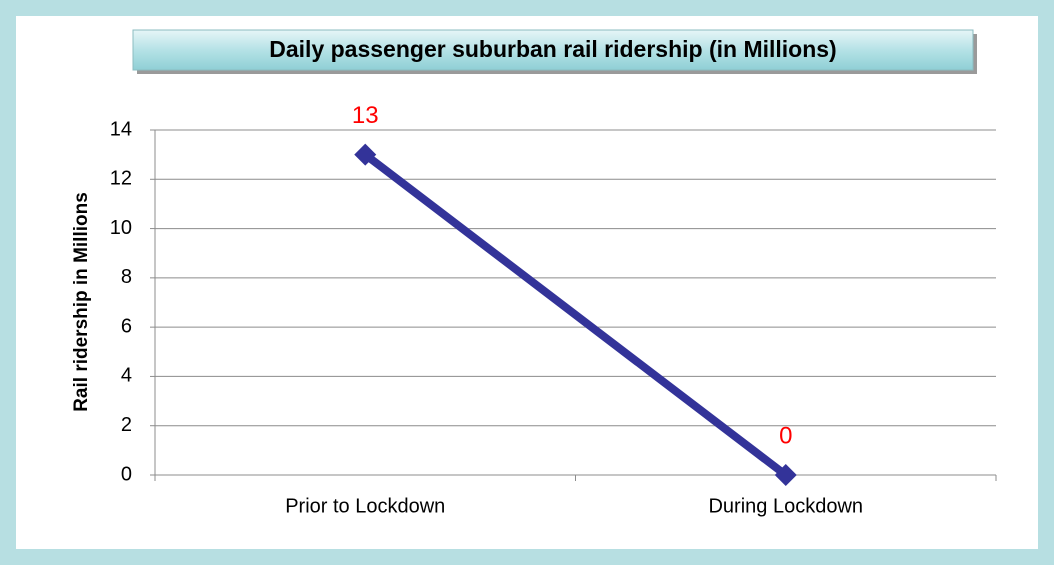 The image size is (1054, 565). Describe the element at coordinates (126, 277) in the screenshot. I see `y-tick-label: 8` at that location.